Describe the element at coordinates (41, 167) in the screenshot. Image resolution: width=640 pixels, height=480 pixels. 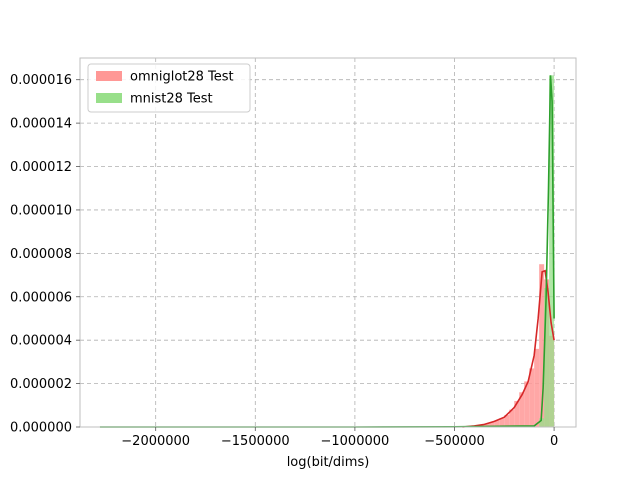
I see `y-tick-label: 0.000012` at that location.